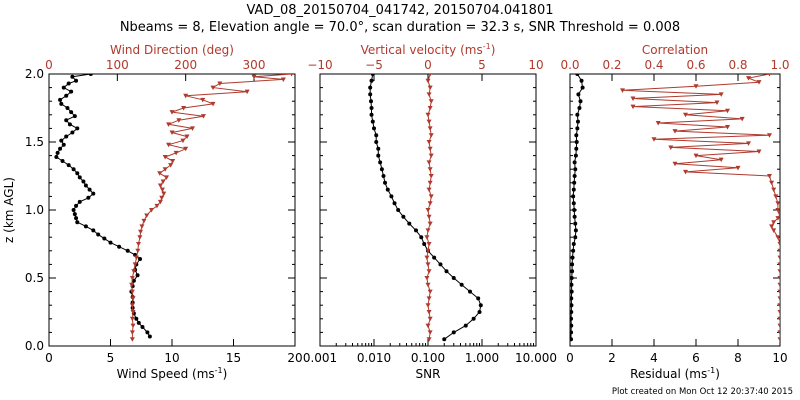 The width and height of the screenshot is (800, 400). What do you see at coordinates (172, 373) in the screenshot?
I see `x-bottom-axis-label: Wind Speed (ms-1)` at bounding box center [172, 373].